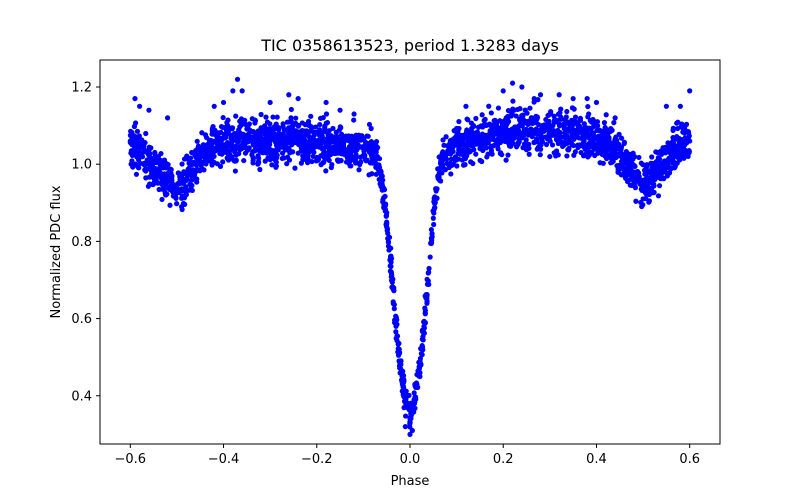  What do you see at coordinates (224, 459) in the screenshot?
I see `x-tick-label: −0.4` at bounding box center [224, 459].